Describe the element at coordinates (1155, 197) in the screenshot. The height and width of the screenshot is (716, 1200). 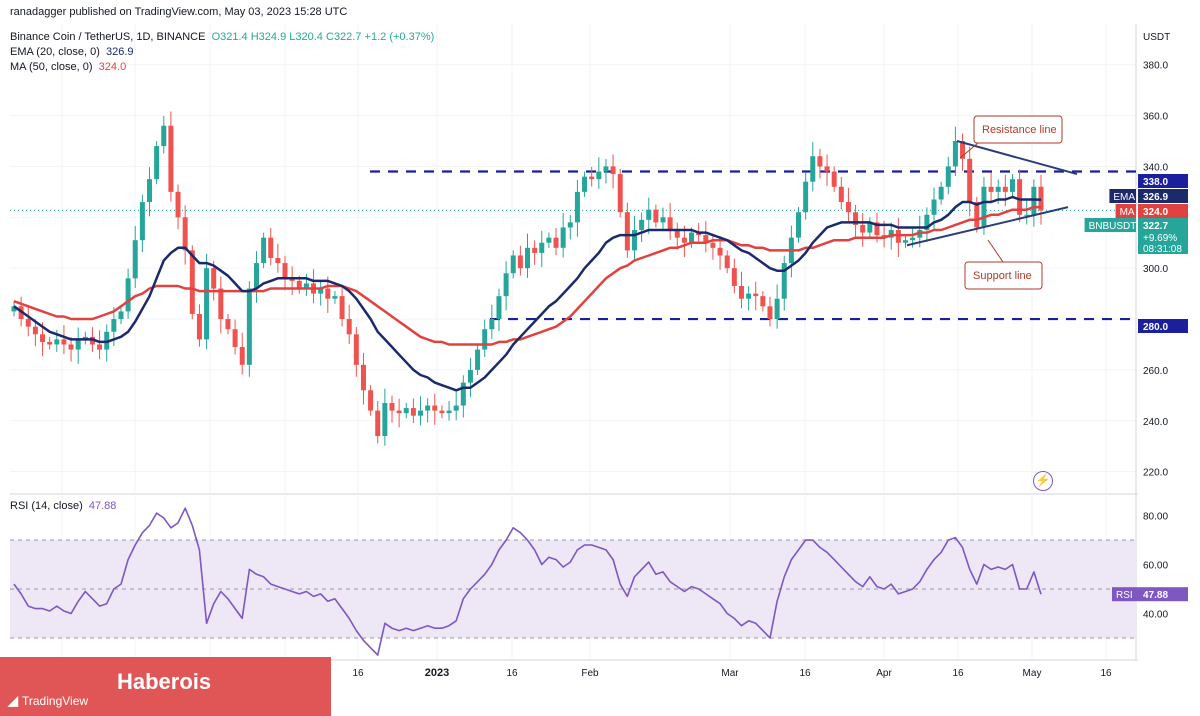
I see `price-tag-value: 326.9` at that location.